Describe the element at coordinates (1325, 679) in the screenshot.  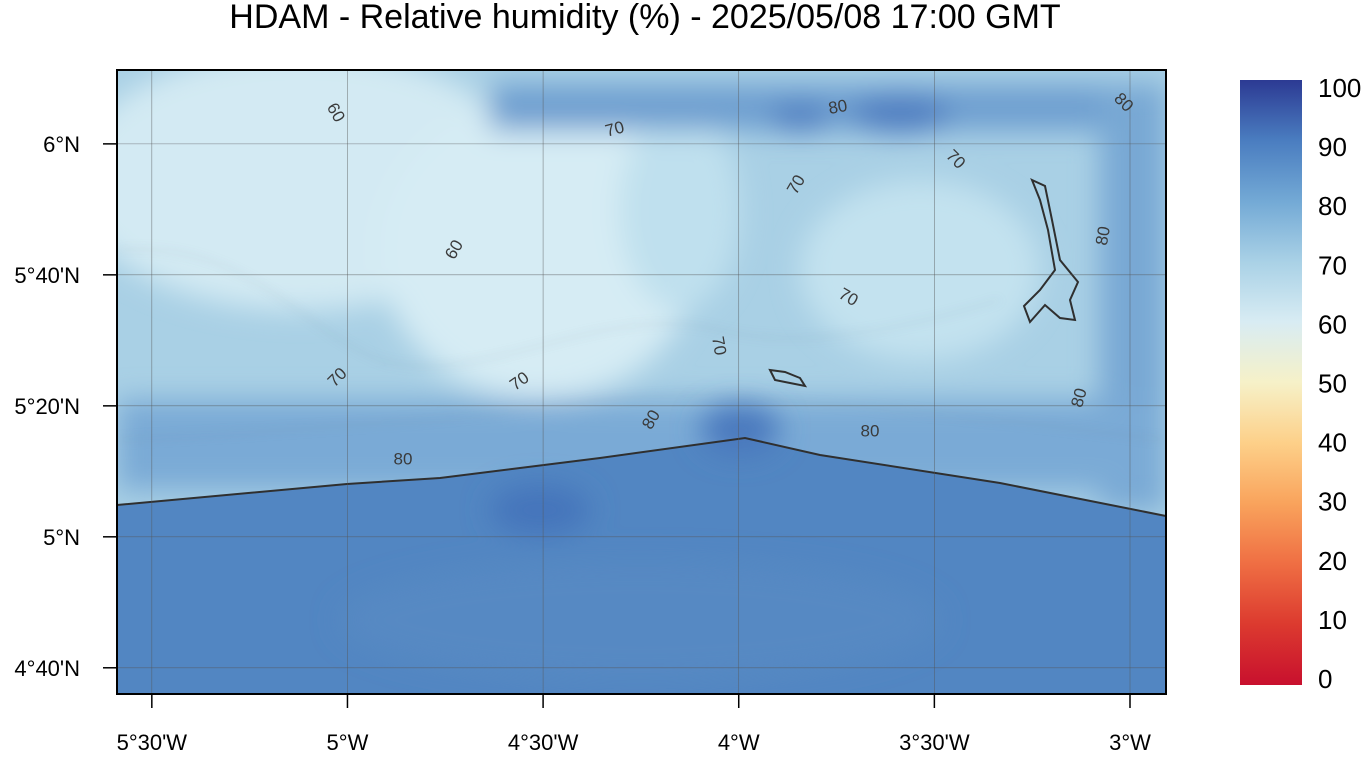
I see `colorbar-label: 0` at that location.